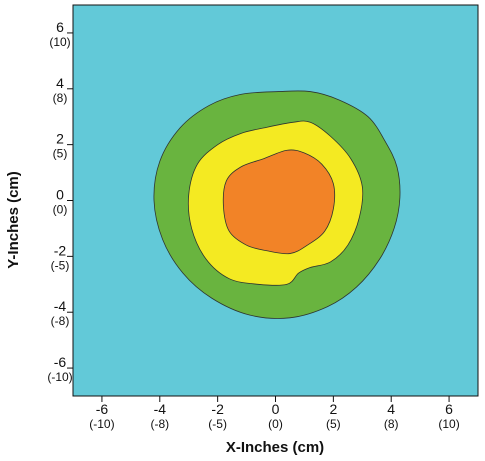 This screenshot has height=461, width=485. I want to click on y-tick-sublabel: (-10), so click(59, 377).